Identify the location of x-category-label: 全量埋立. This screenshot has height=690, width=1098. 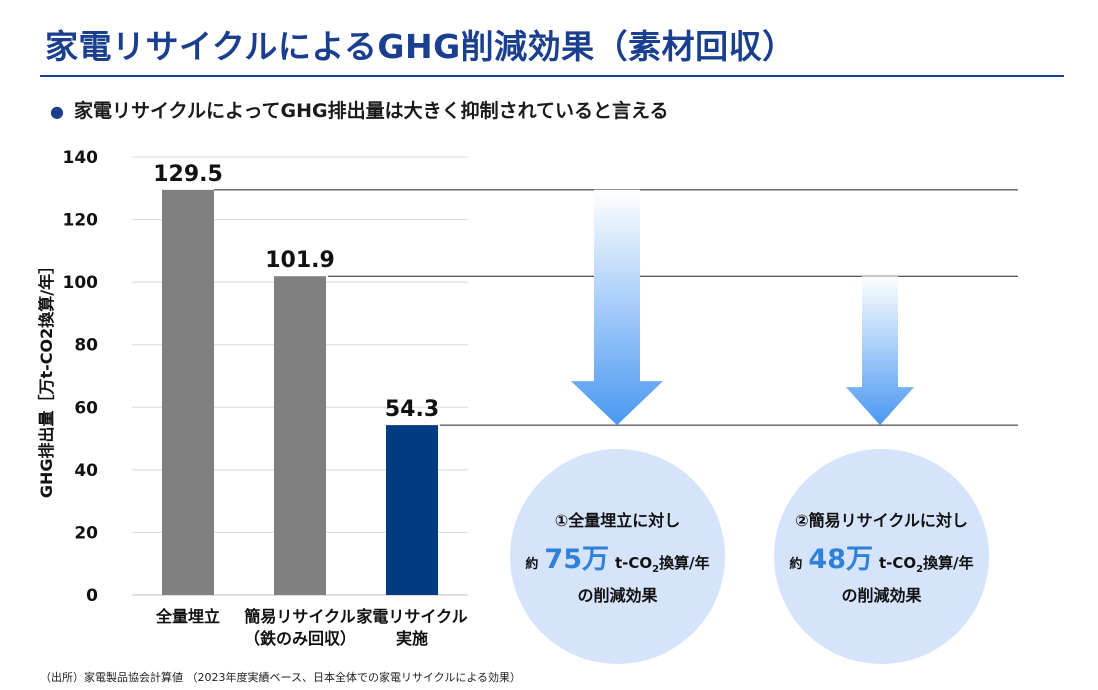
(187, 616).